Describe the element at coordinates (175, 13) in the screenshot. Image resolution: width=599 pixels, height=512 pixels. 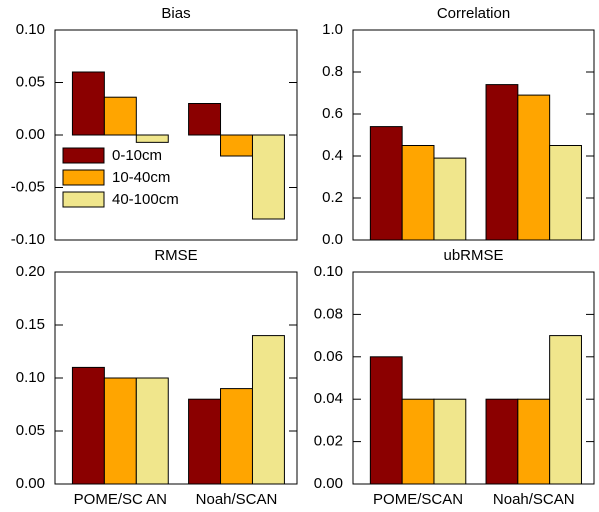
I see `chart-title: Bias` at that location.